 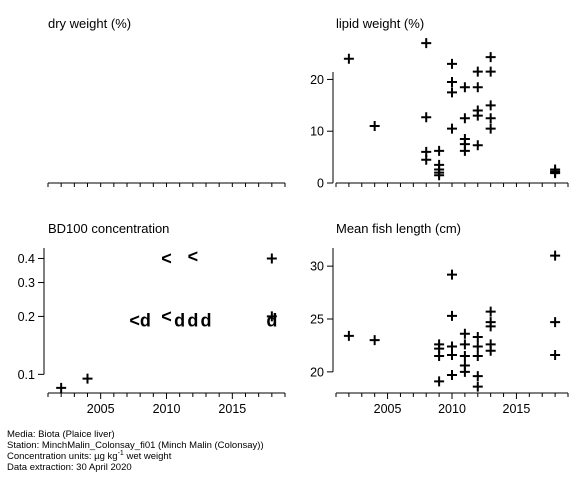 What do you see at coordinates (147, 456) in the screenshot?
I see `footer-units-suffix: wet weight` at bounding box center [147, 456].